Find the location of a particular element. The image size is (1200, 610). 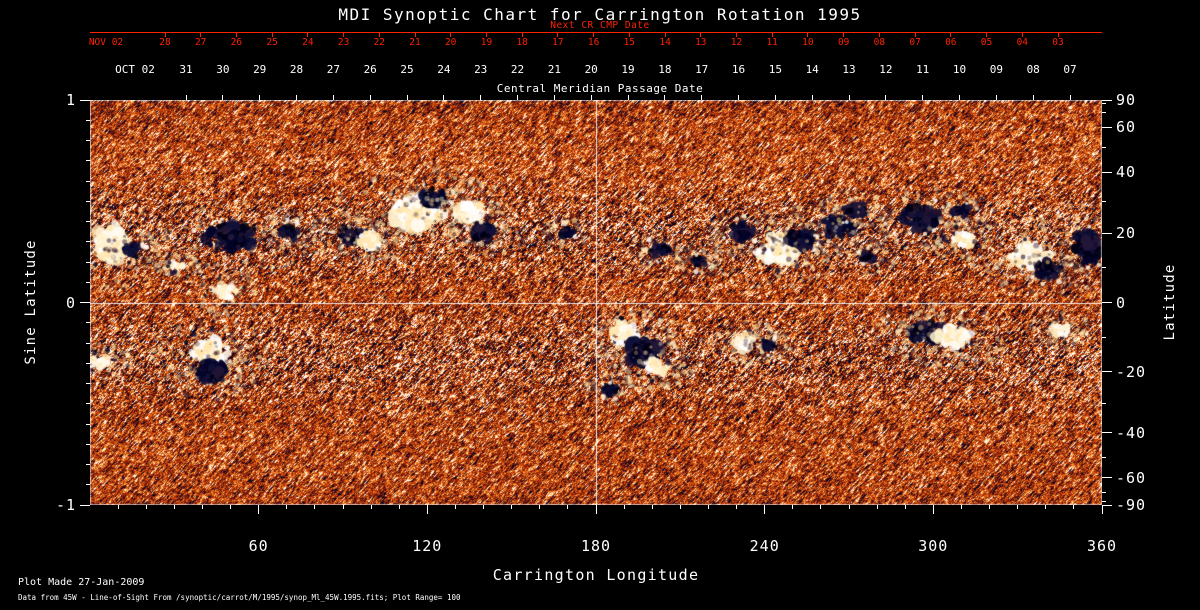

cmp-tick-label: 24 is located at coordinates (444, 69).